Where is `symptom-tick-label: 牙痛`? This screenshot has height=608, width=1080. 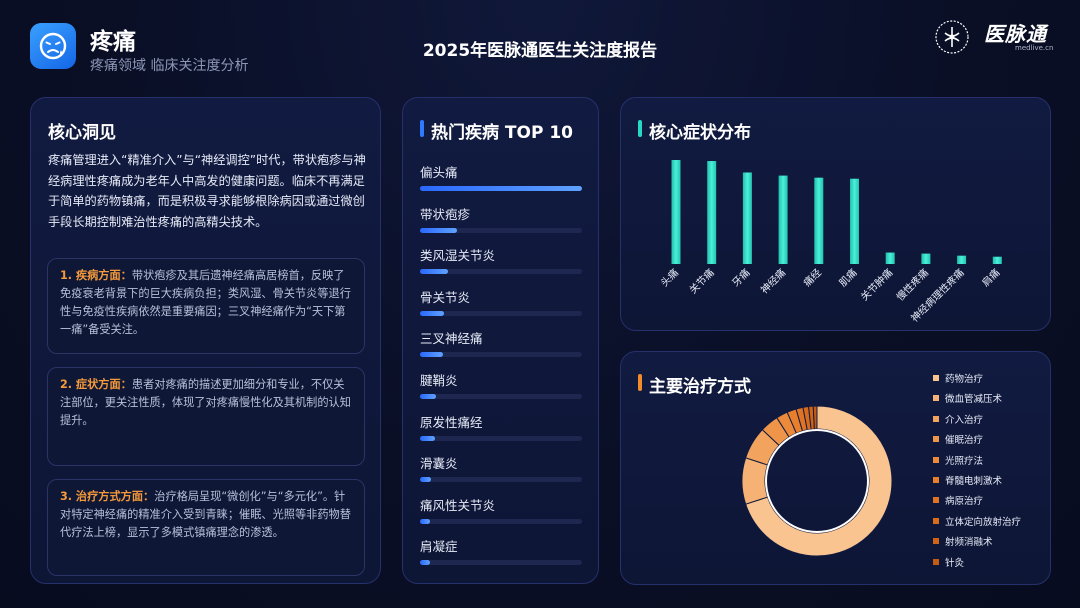
symptom-tick-label: 牙痛 is located at coordinates (740, 277).